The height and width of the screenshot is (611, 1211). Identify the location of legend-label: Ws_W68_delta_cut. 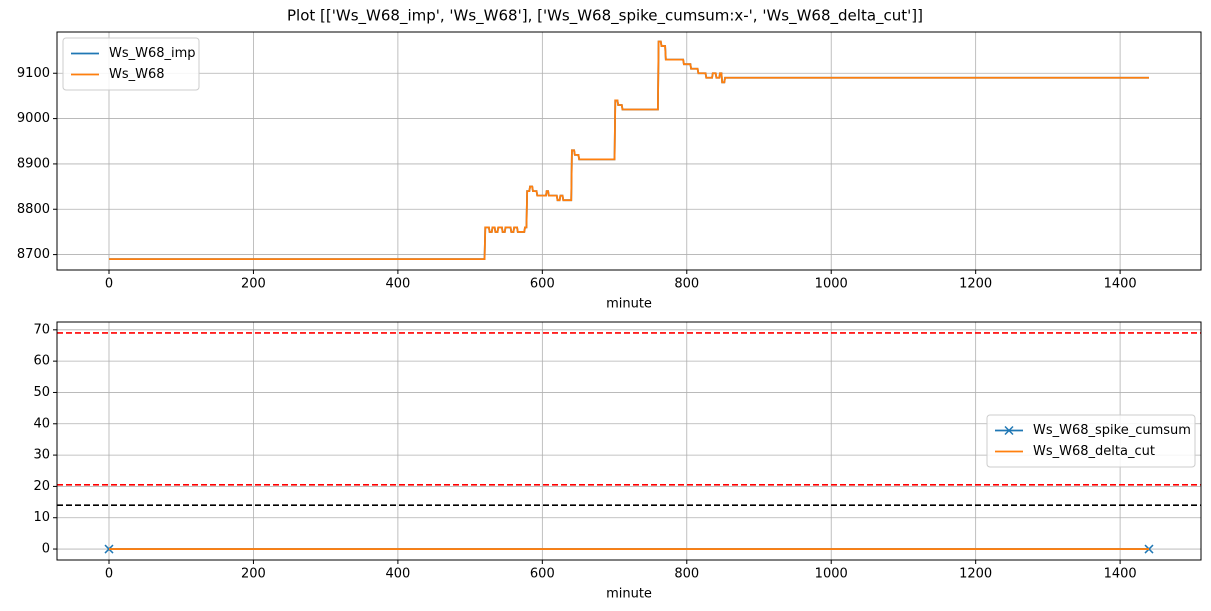
(1094, 451).